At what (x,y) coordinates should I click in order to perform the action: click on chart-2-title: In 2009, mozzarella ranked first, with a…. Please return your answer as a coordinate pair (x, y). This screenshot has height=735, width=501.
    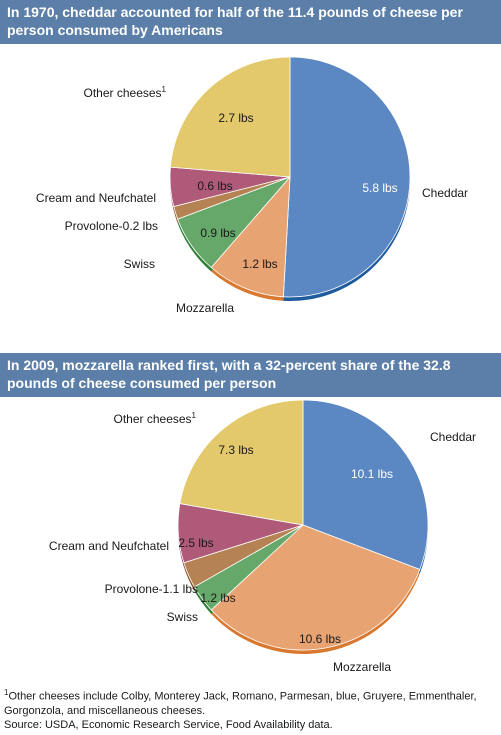
    Looking at the image, I should click on (250, 375).